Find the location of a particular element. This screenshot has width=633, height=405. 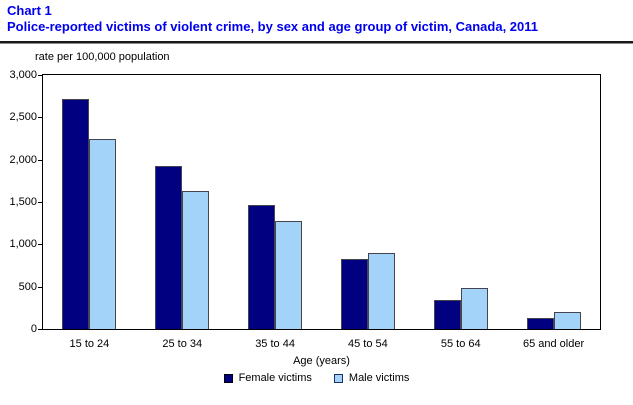

x-label-25-to-34: 25 to 34 is located at coordinates (182, 344).